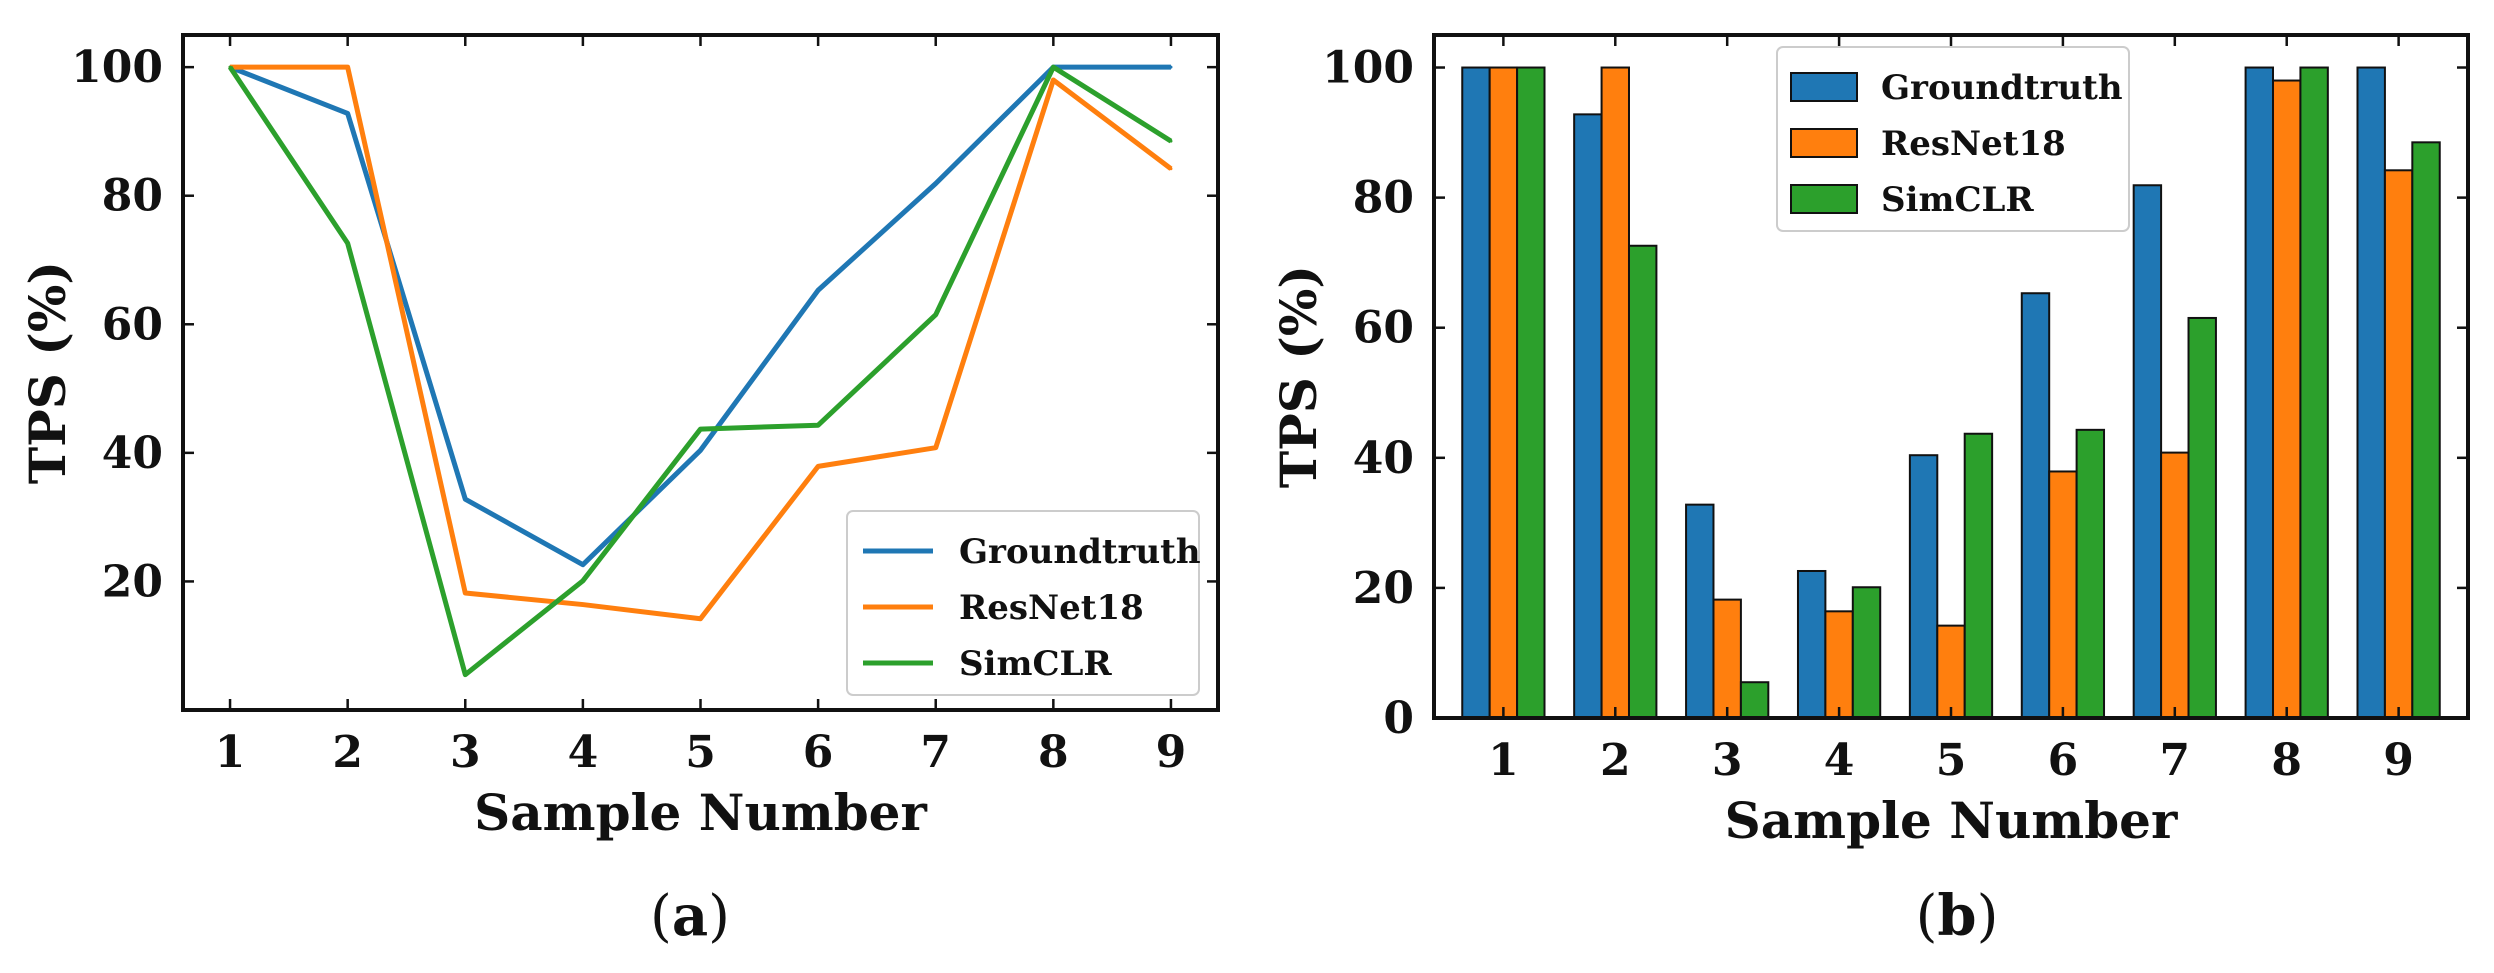 Image resolution: width=2494 pixels, height=973 pixels. I want to click on figure-caption: (b), so click(1957, 916).